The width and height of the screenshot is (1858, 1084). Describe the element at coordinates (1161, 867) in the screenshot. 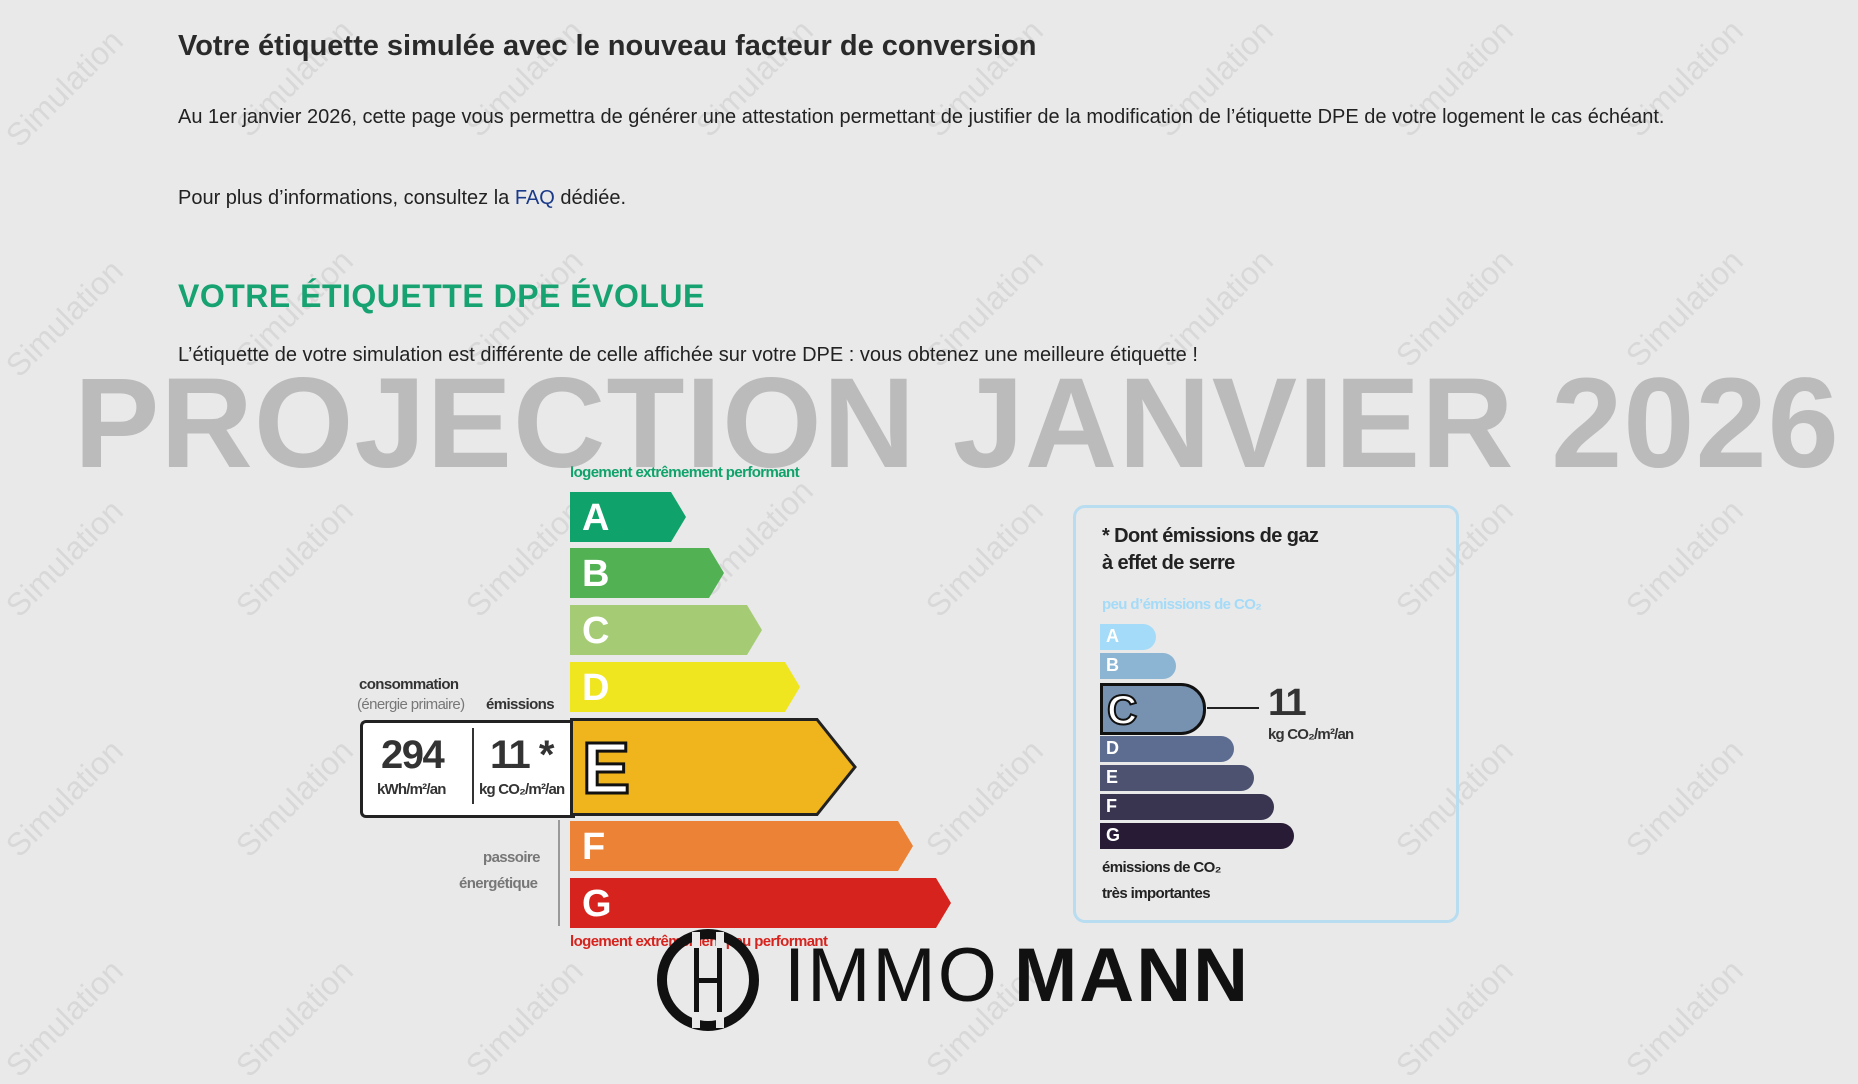

I see `ghg-bottom-caption: émissions de CO₂` at that location.